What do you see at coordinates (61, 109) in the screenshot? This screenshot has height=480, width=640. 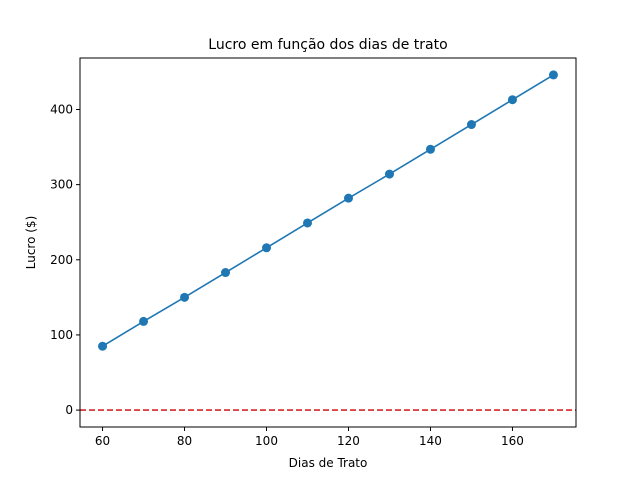 I see `y-tick-label: 400` at bounding box center [61, 109].